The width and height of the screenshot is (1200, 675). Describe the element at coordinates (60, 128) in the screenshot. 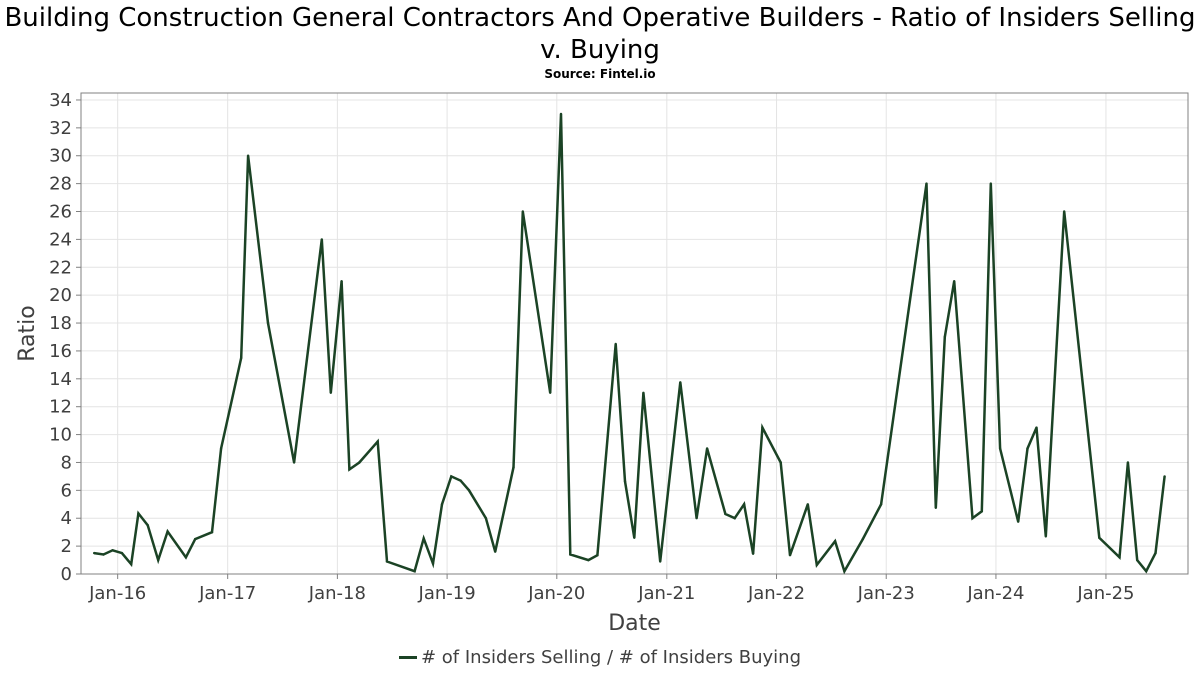

I see `y-tick-label: 32` at that location.